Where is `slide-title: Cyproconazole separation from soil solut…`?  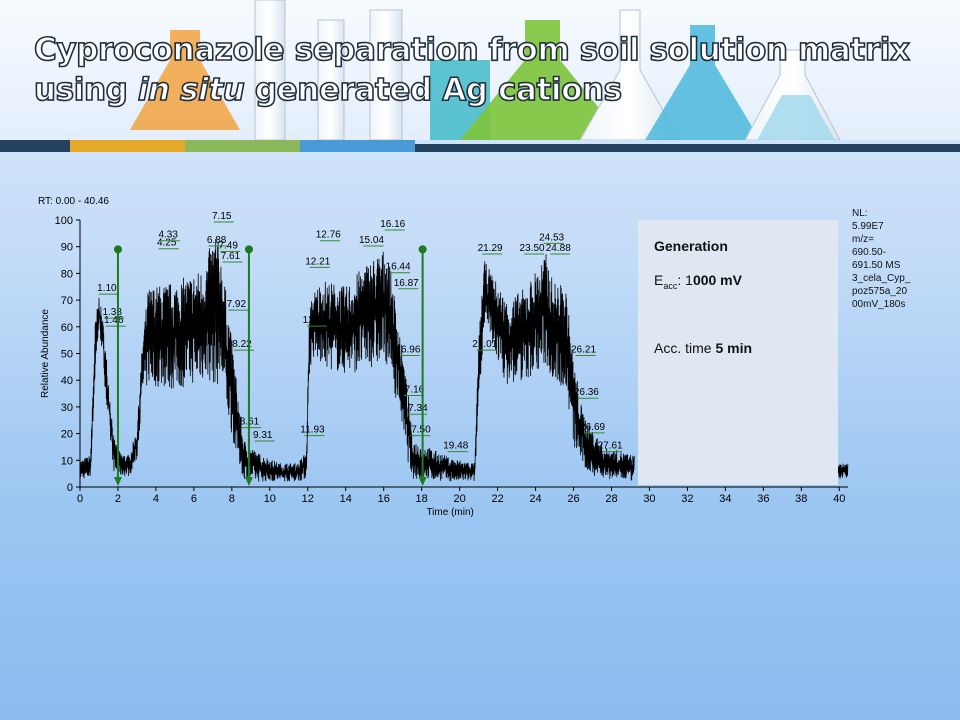
slide-title: Cyproconazole separation from soil solut… is located at coordinates (472, 70).